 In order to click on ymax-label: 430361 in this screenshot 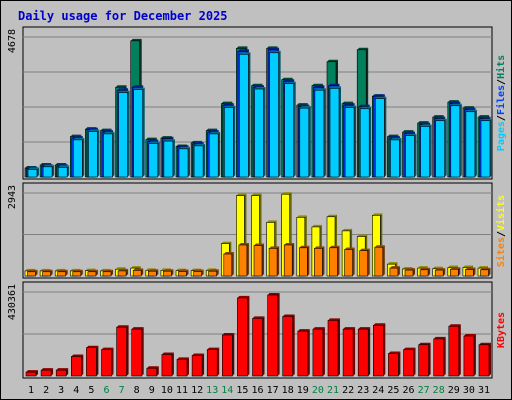, I will do `click(12, 302)`.